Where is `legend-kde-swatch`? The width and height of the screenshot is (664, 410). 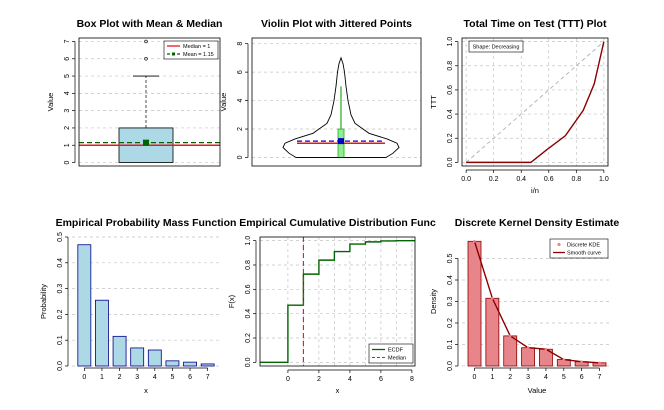 legend-kde-swatch is located at coordinates (559, 244).